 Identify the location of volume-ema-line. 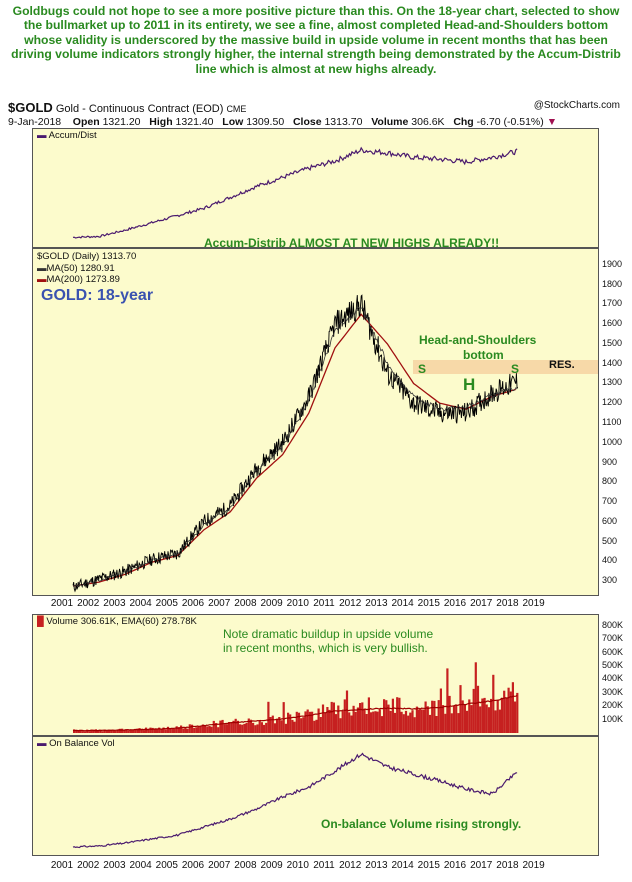
(295, 713).